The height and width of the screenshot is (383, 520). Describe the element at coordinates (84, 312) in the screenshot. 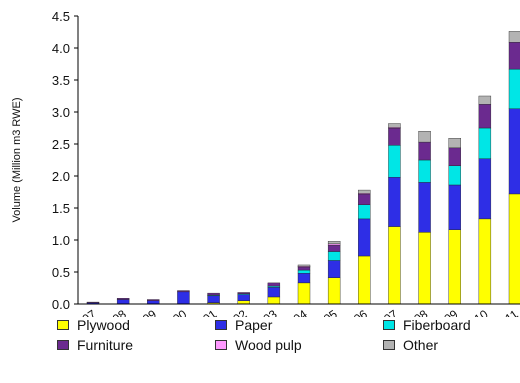

I see `x-tick-label: 1997` at that location.